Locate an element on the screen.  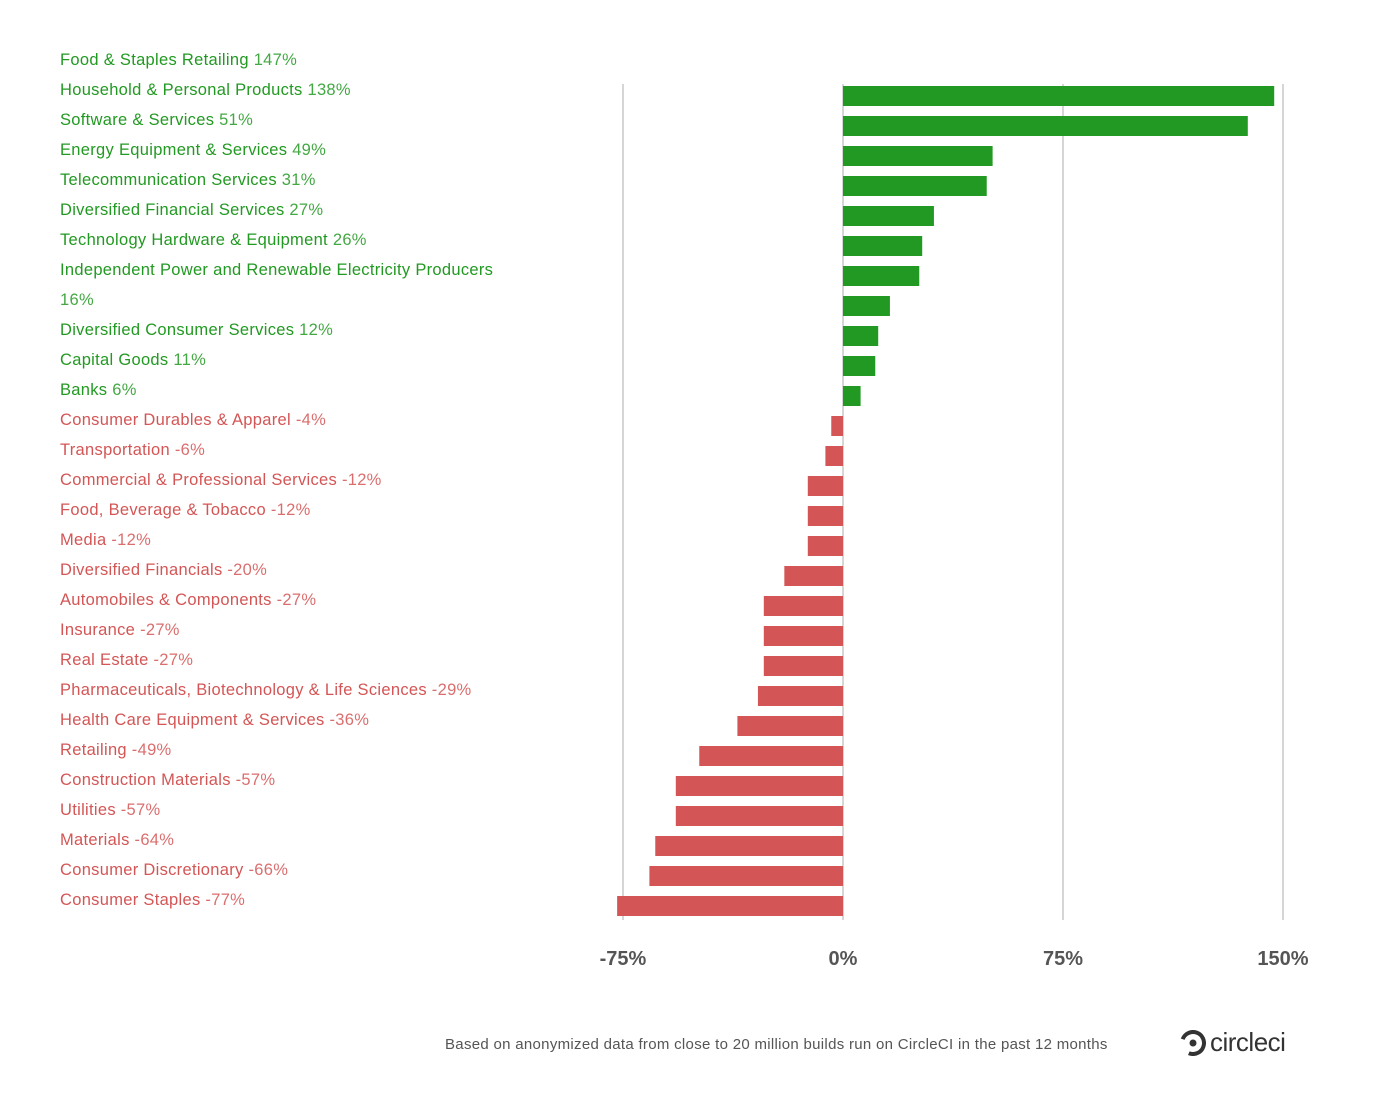
value-label: -49% is located at coordinates (151, 750).